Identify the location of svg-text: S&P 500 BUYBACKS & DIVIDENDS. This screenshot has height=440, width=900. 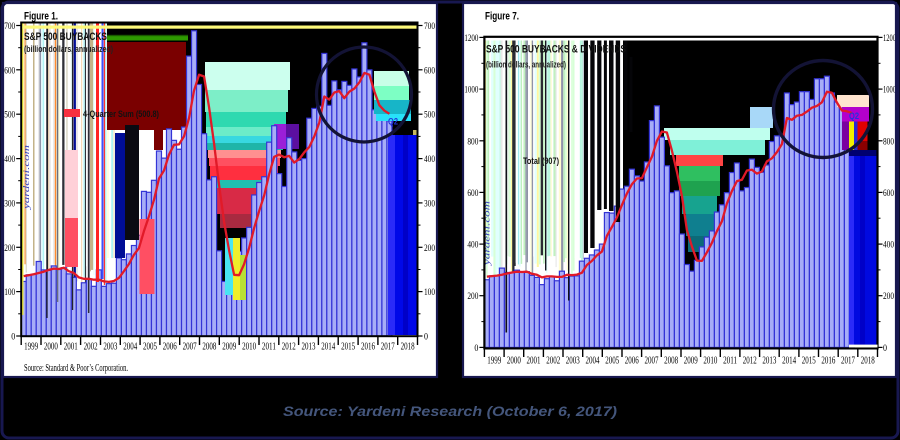
(556, 50).